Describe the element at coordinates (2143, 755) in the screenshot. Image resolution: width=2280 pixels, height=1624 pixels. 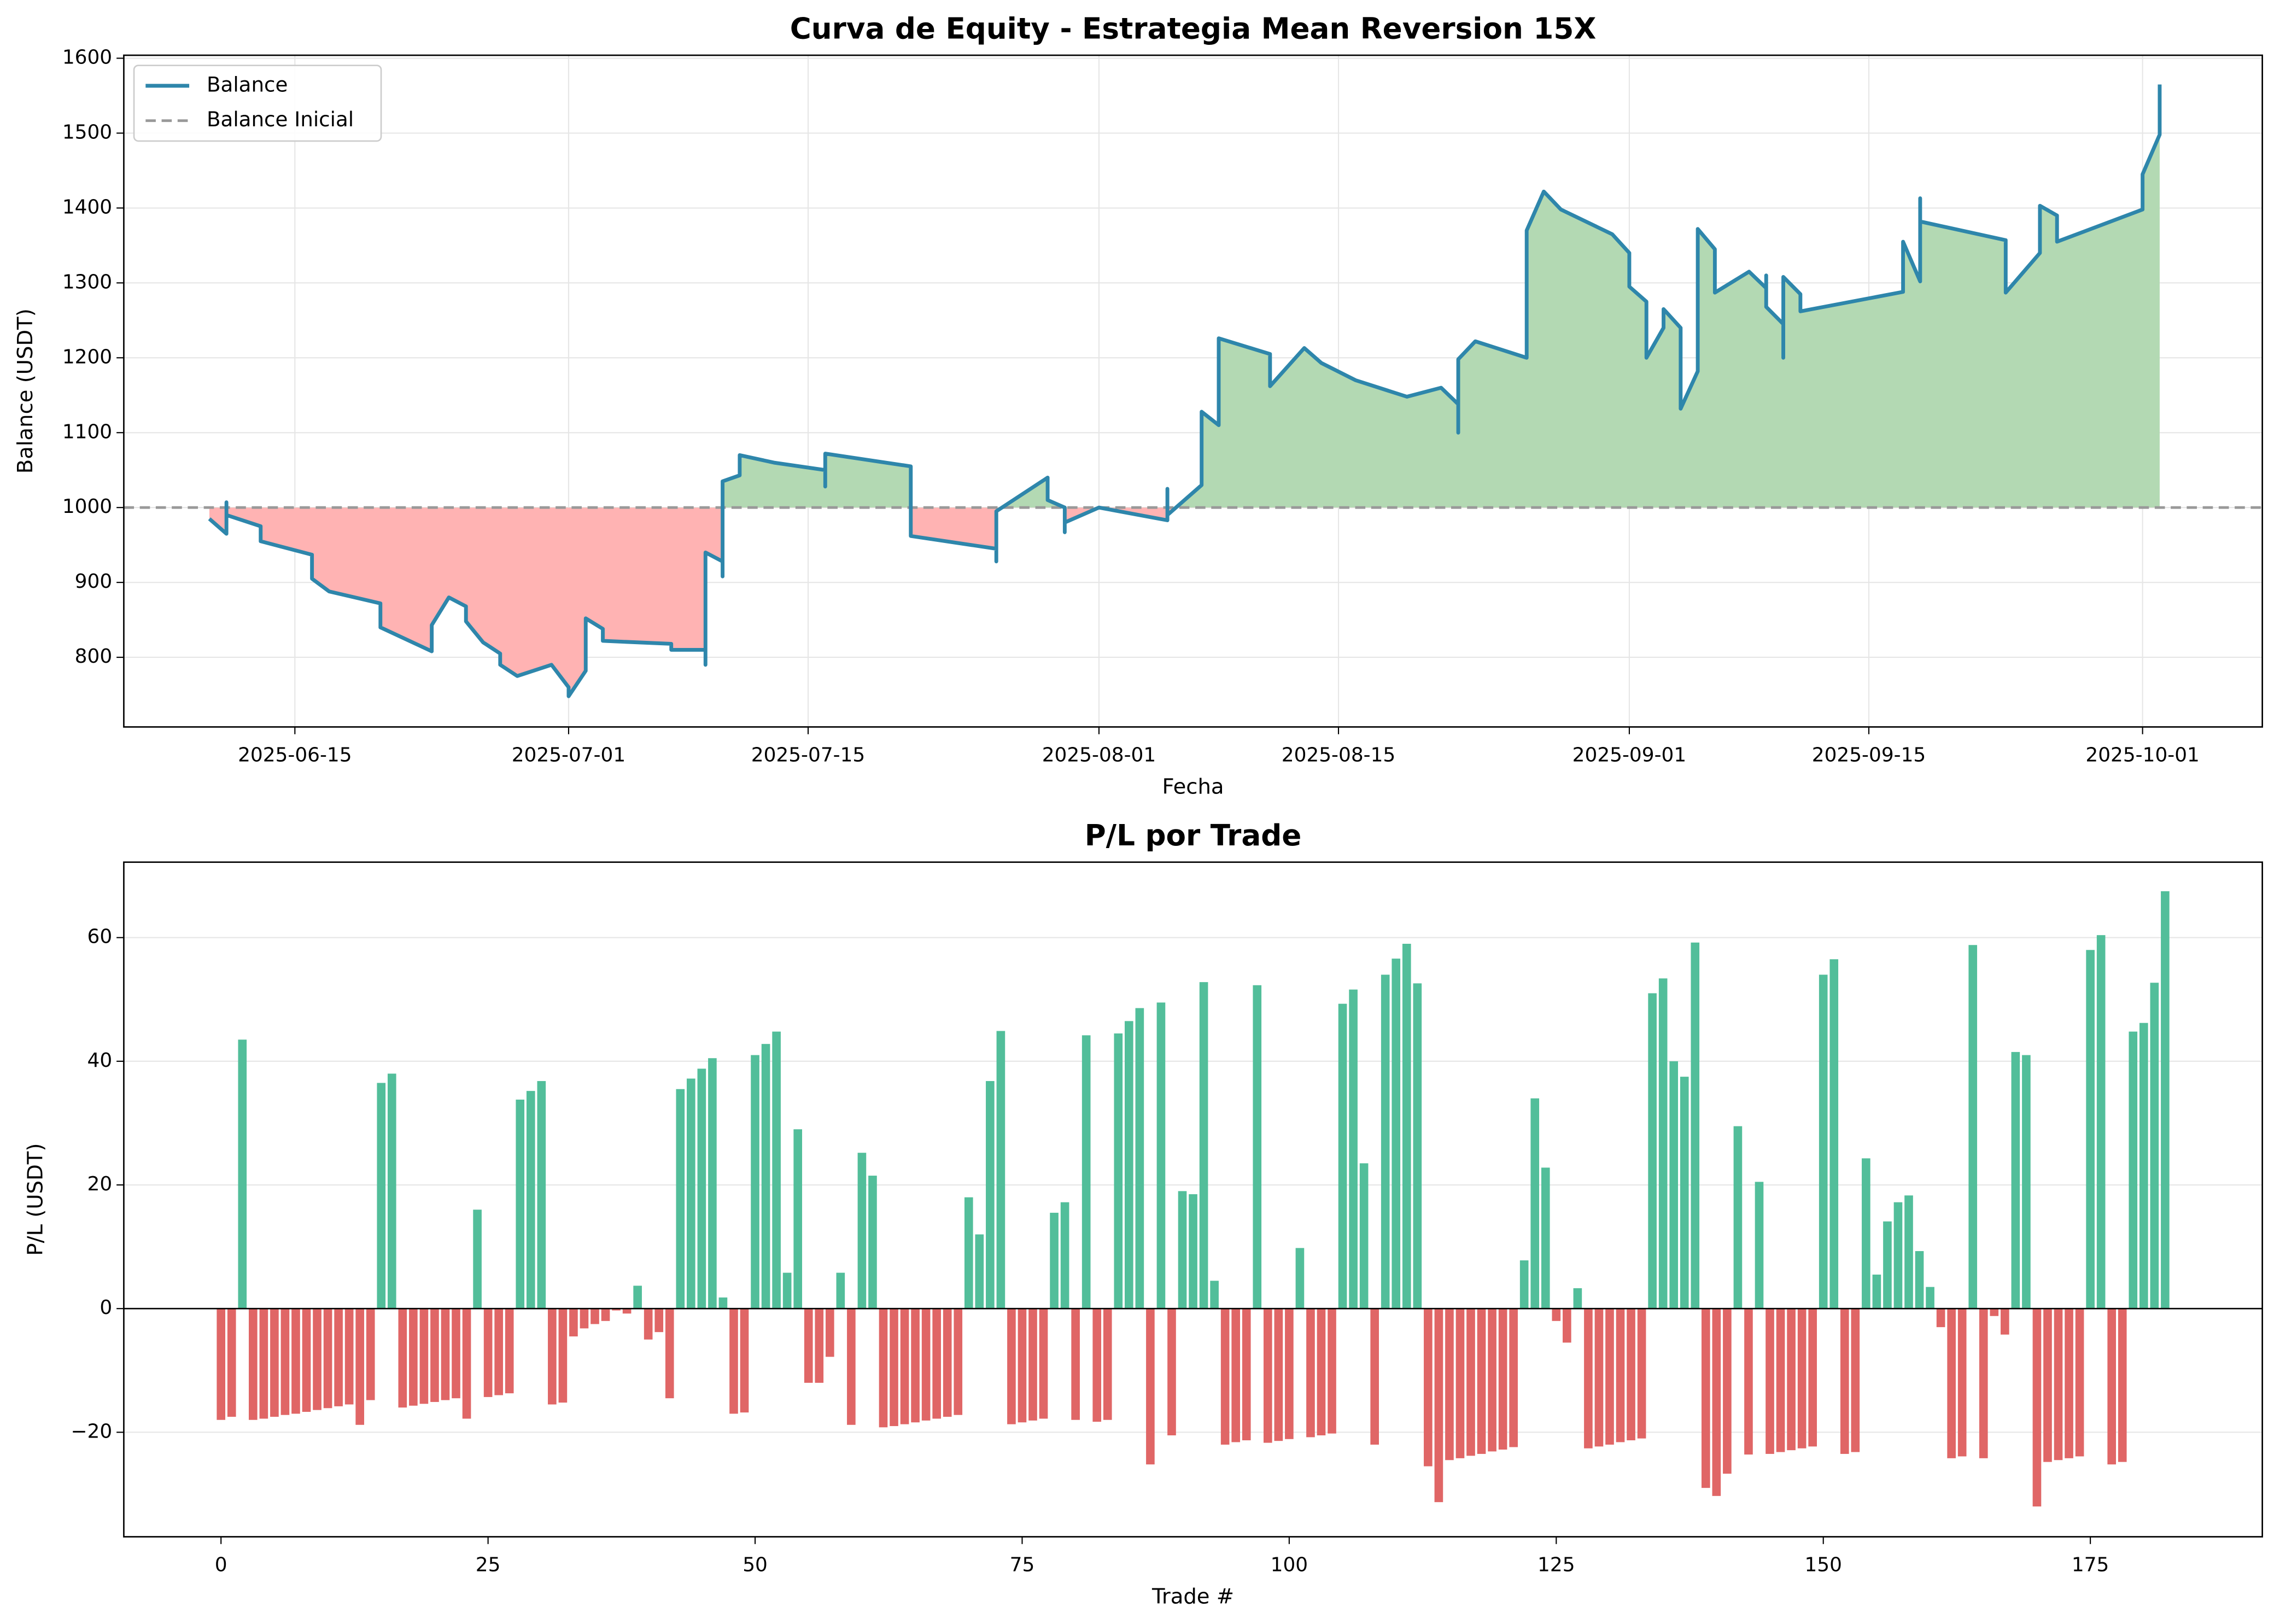
I see `x-tick-label: 2025-10-01` at that location.